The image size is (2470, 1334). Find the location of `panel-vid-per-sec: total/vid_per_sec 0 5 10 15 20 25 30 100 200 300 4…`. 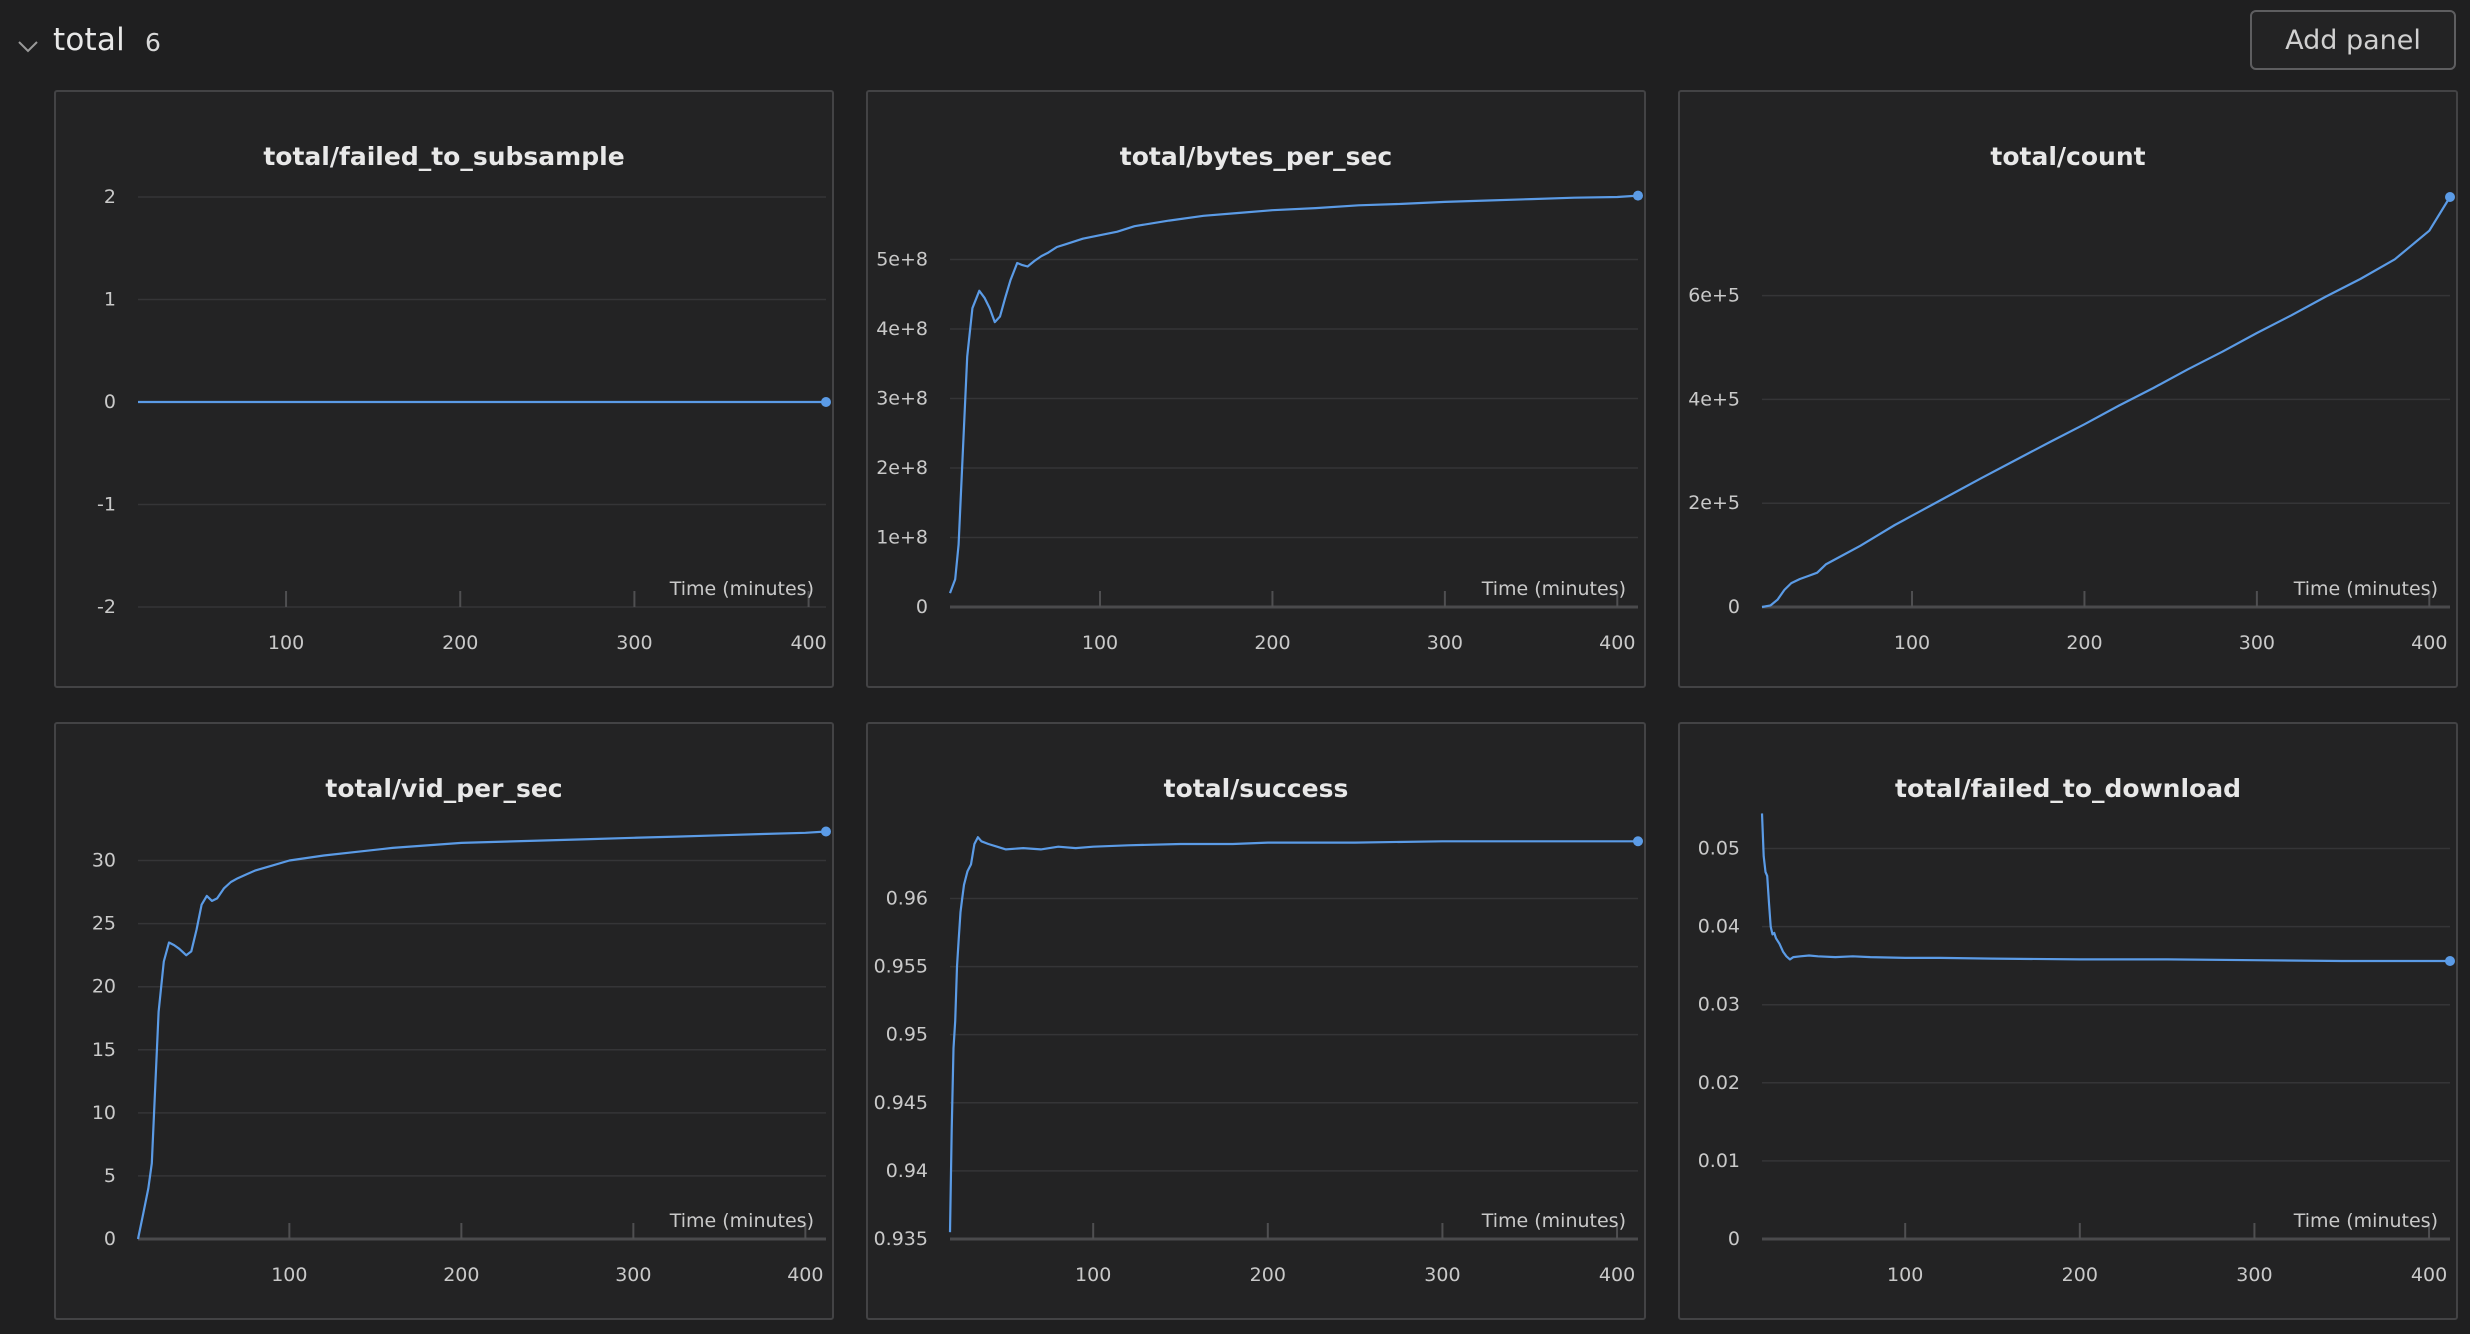

panel-vid-per-sec: total/vid_per_sec 0 5 10 15 20 25 30 100 200 300 4… is located at coordinates (444, 1021).